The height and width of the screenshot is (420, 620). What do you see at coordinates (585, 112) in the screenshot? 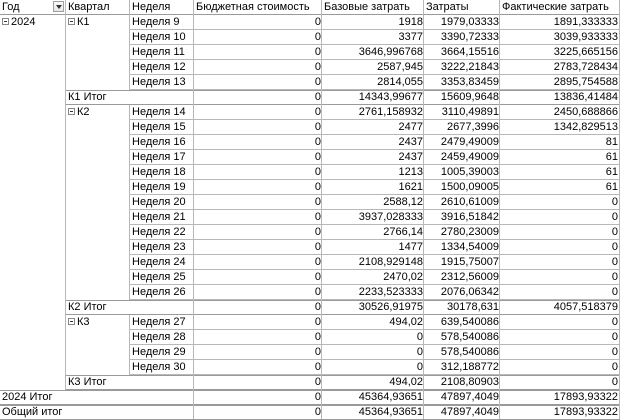
I see `actual-cost-value: 2450,688866` at bounding box center [585, 112].